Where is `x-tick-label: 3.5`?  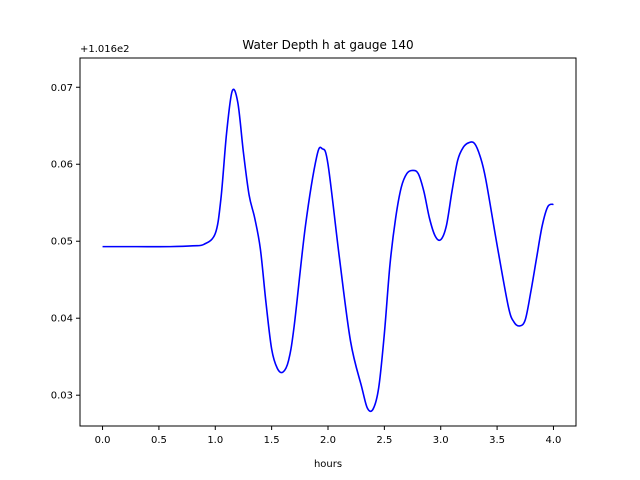 x-tick-label: 3.5 is located at coordinates (497, 440).